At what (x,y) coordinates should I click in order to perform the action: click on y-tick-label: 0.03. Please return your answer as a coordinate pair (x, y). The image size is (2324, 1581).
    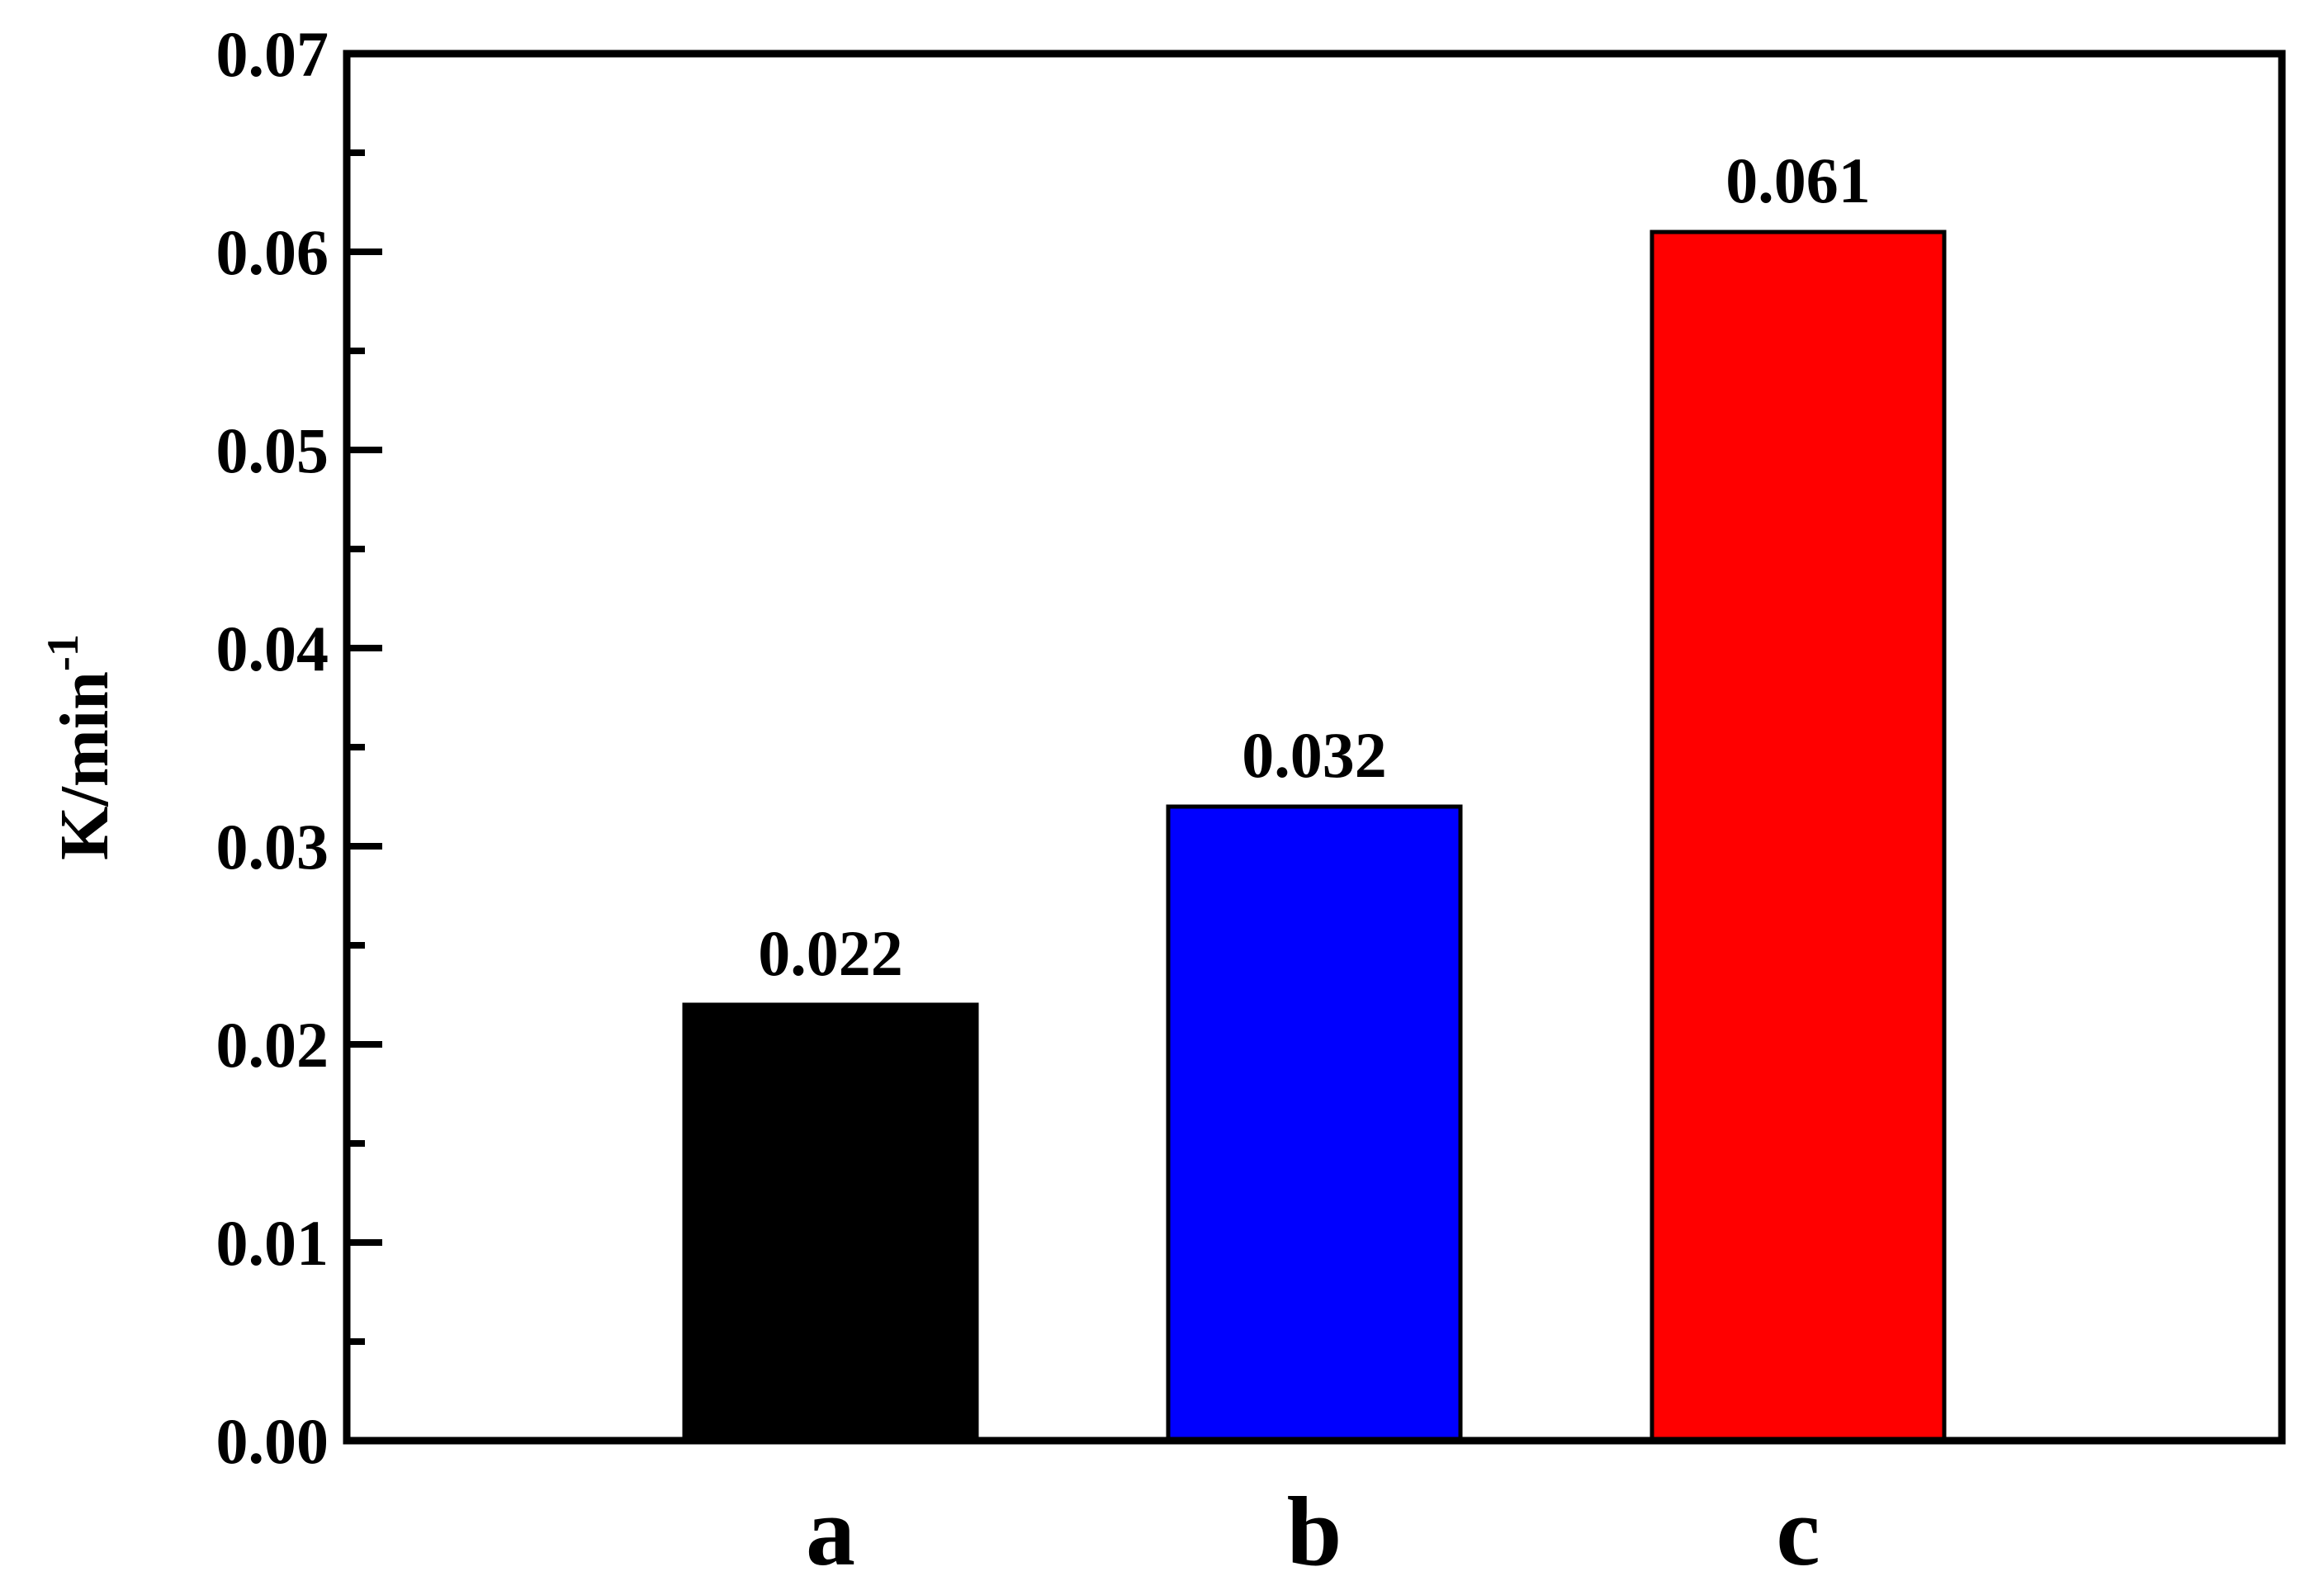
    Looking at the image, I should click on (273, 847).